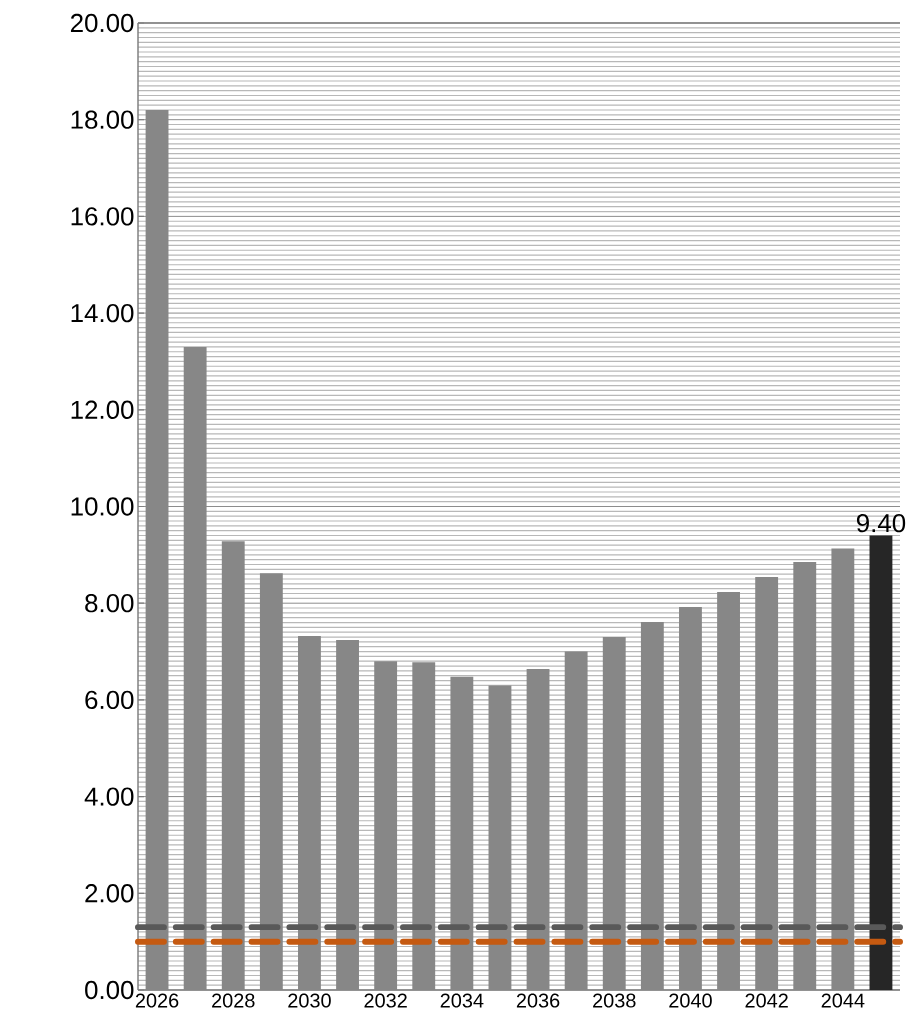 Image resolution: width=921 pixels, height=1033 pixels. I want to click on x-tick-label: 2034, so click(462, 1000).